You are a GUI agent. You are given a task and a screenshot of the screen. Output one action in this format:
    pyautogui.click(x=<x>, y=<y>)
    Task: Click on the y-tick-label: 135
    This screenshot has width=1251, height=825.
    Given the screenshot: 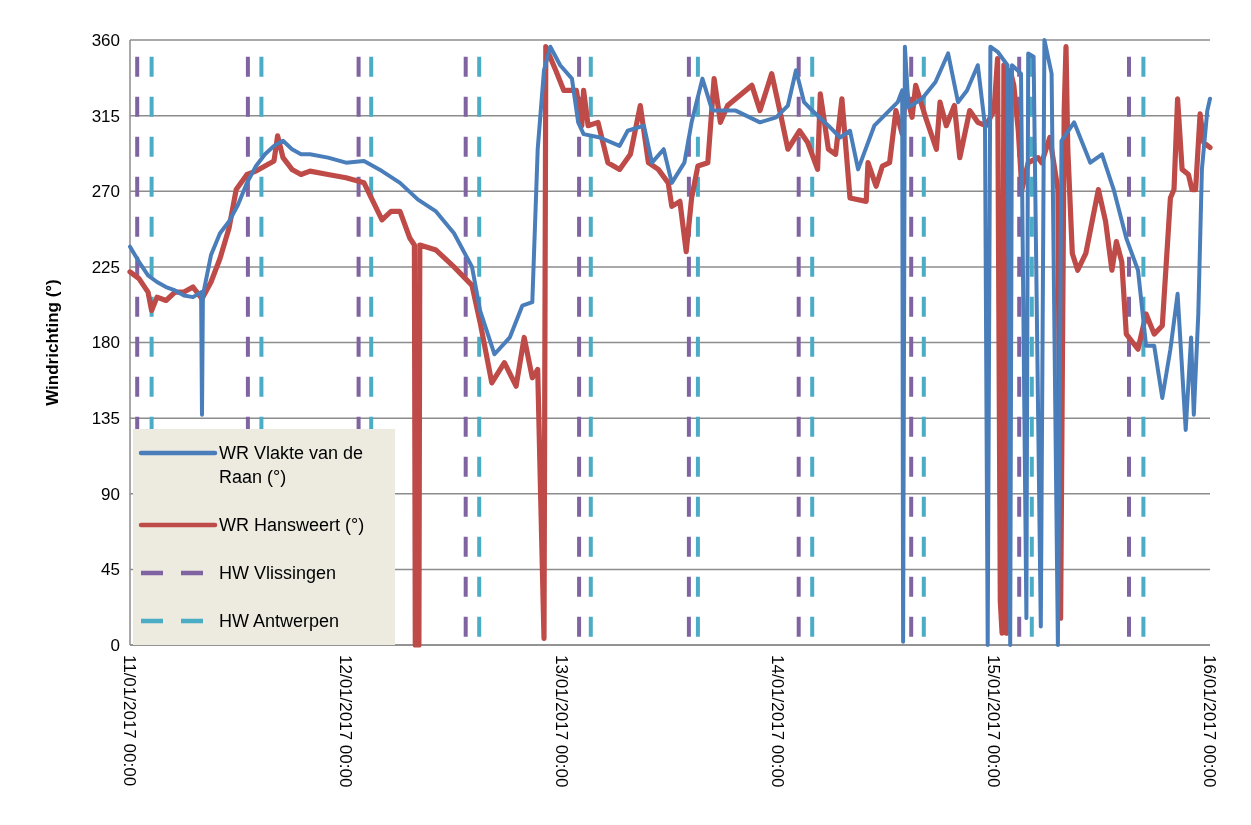 What is the action you would take?
    pyautogui.click(x=105, y=419)
    